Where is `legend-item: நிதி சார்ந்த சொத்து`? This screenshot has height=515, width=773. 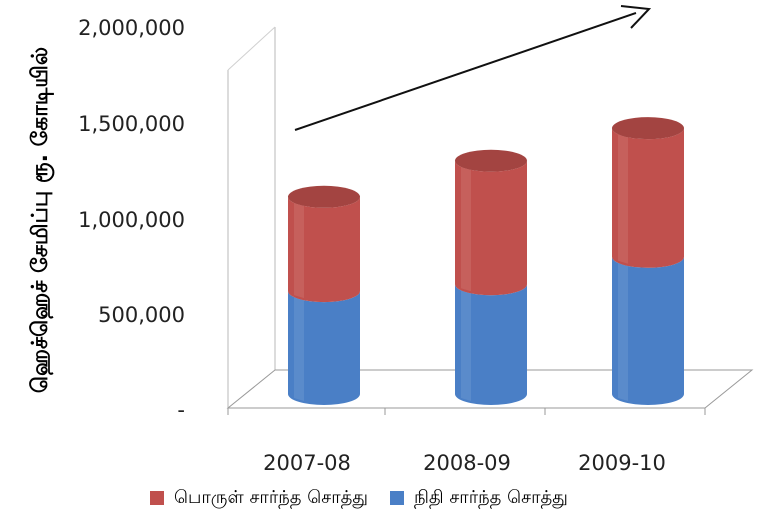 legend-item: நிதி சார்ந்த சொத்து is located at coordinates (478, 498).